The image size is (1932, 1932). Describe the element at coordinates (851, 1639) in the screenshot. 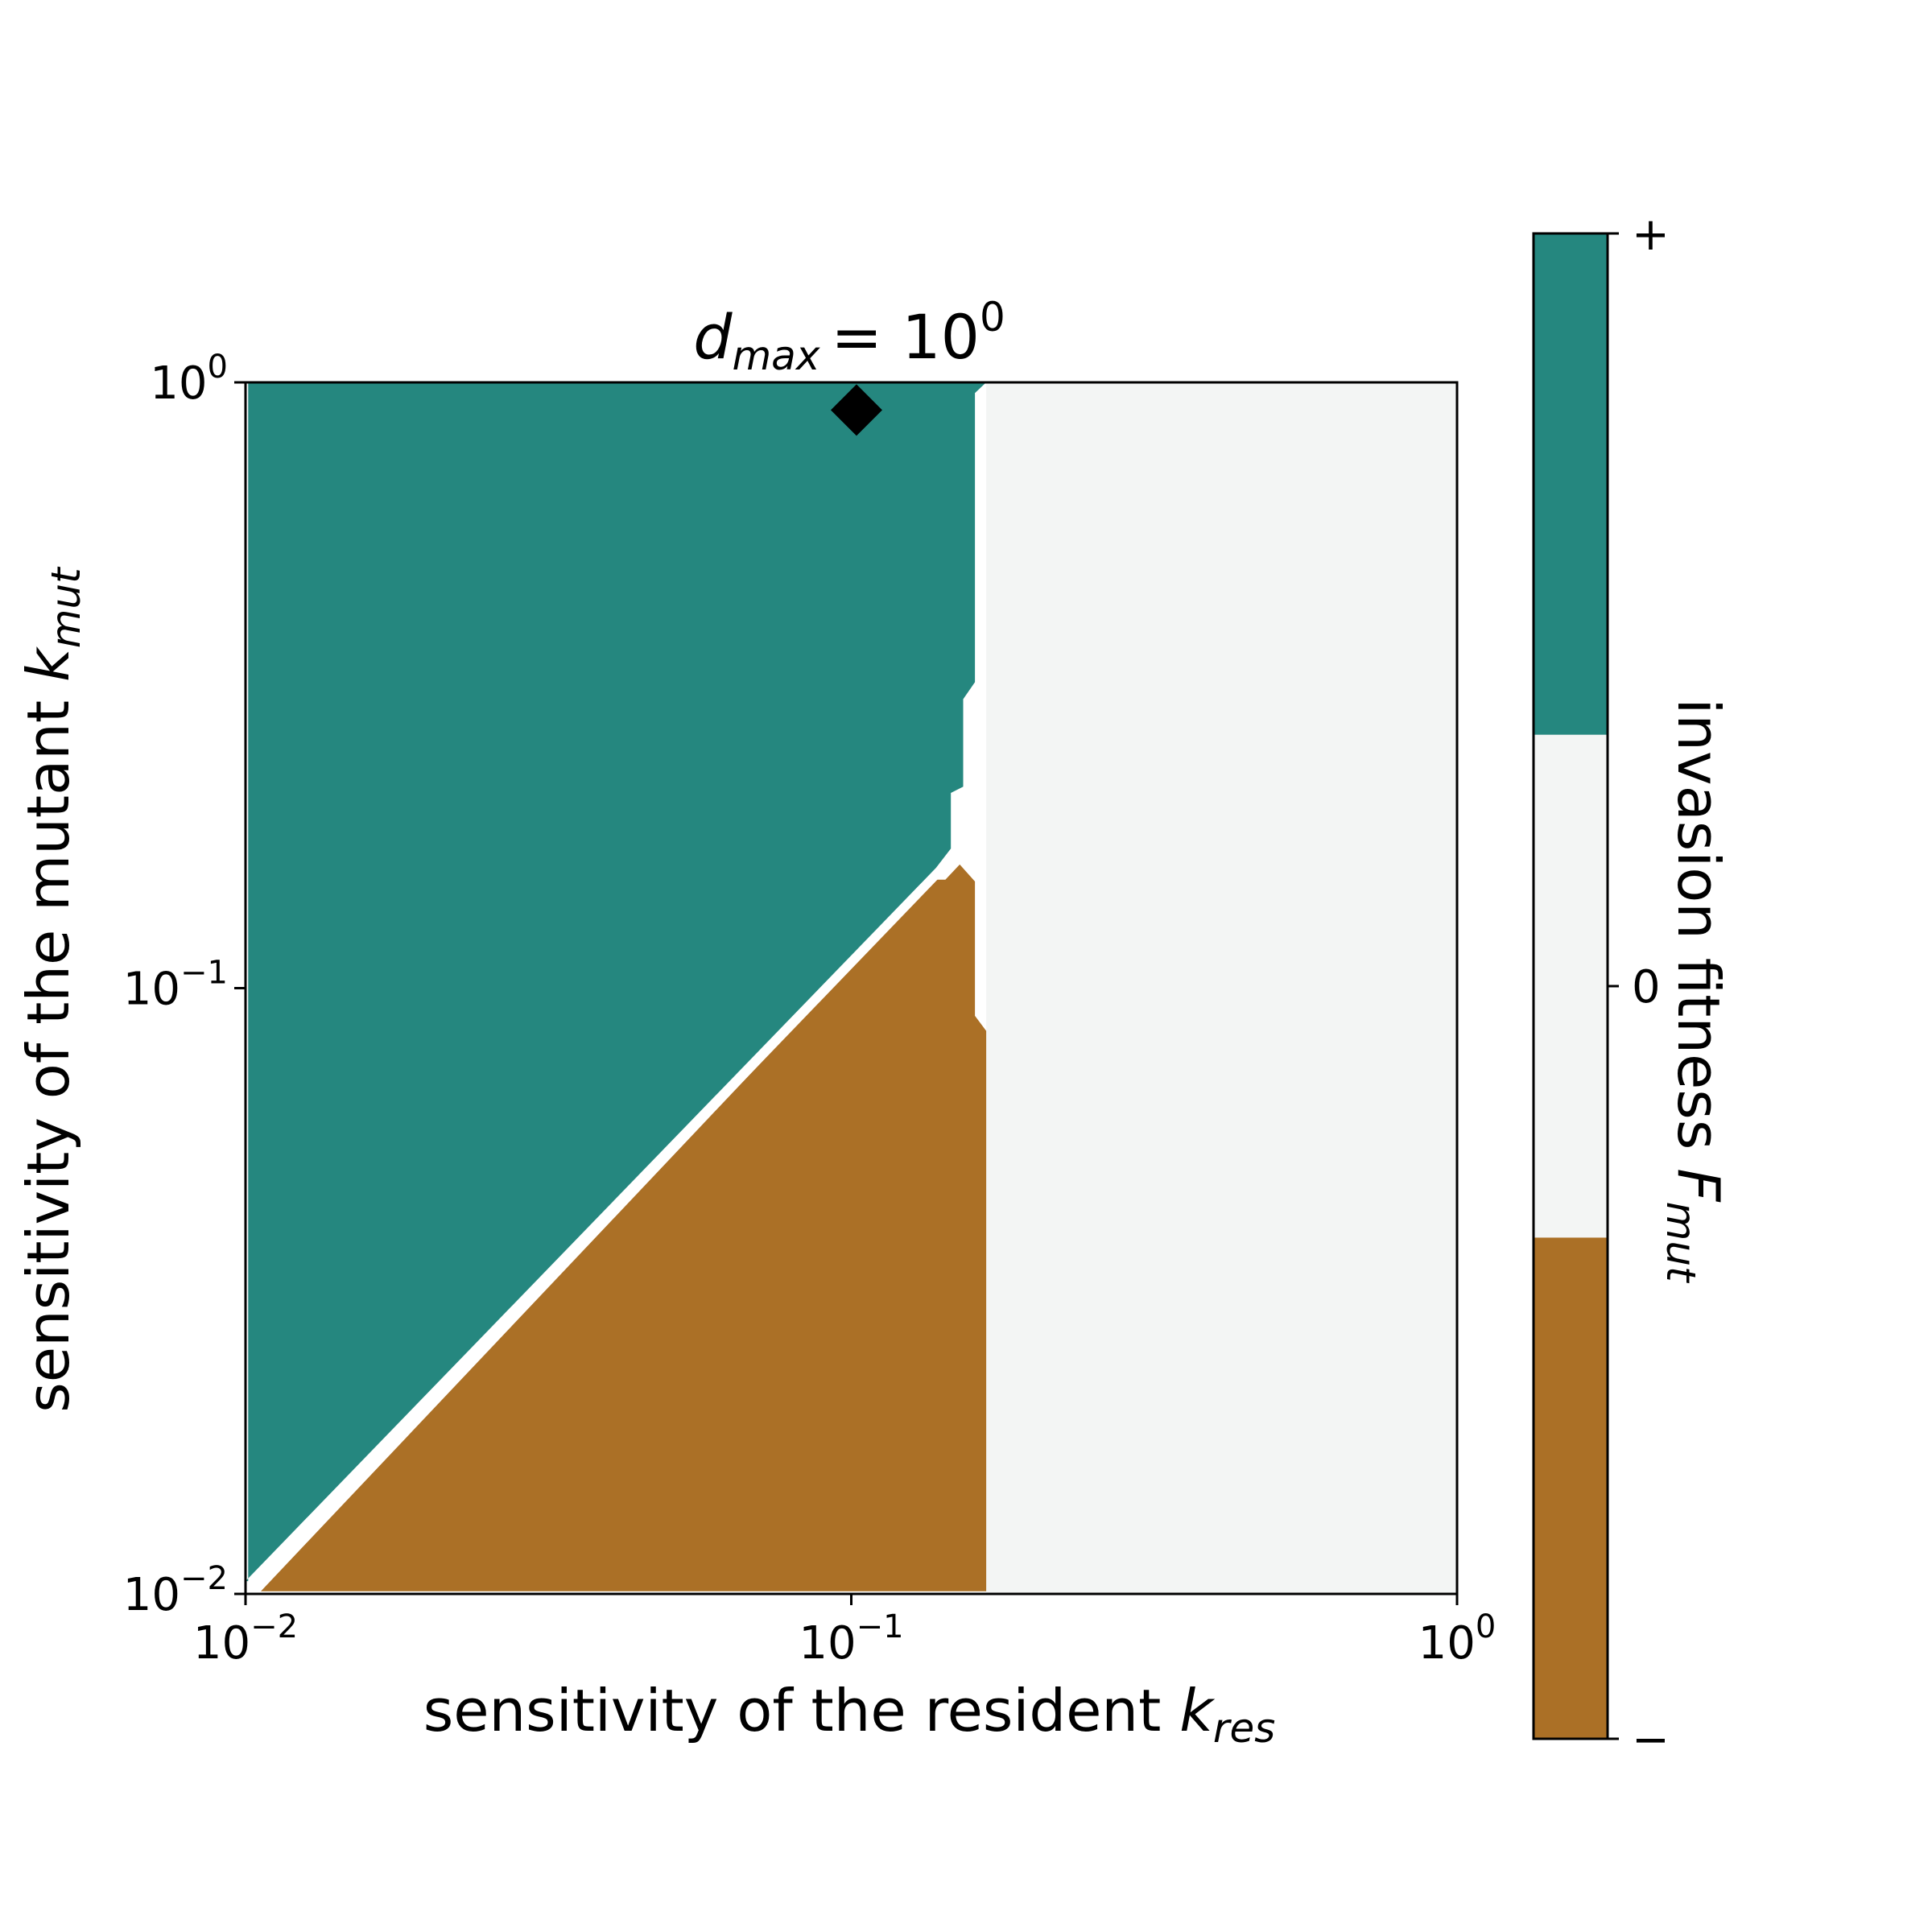

I see `x-tick-label: 10⁻¹` at that location.